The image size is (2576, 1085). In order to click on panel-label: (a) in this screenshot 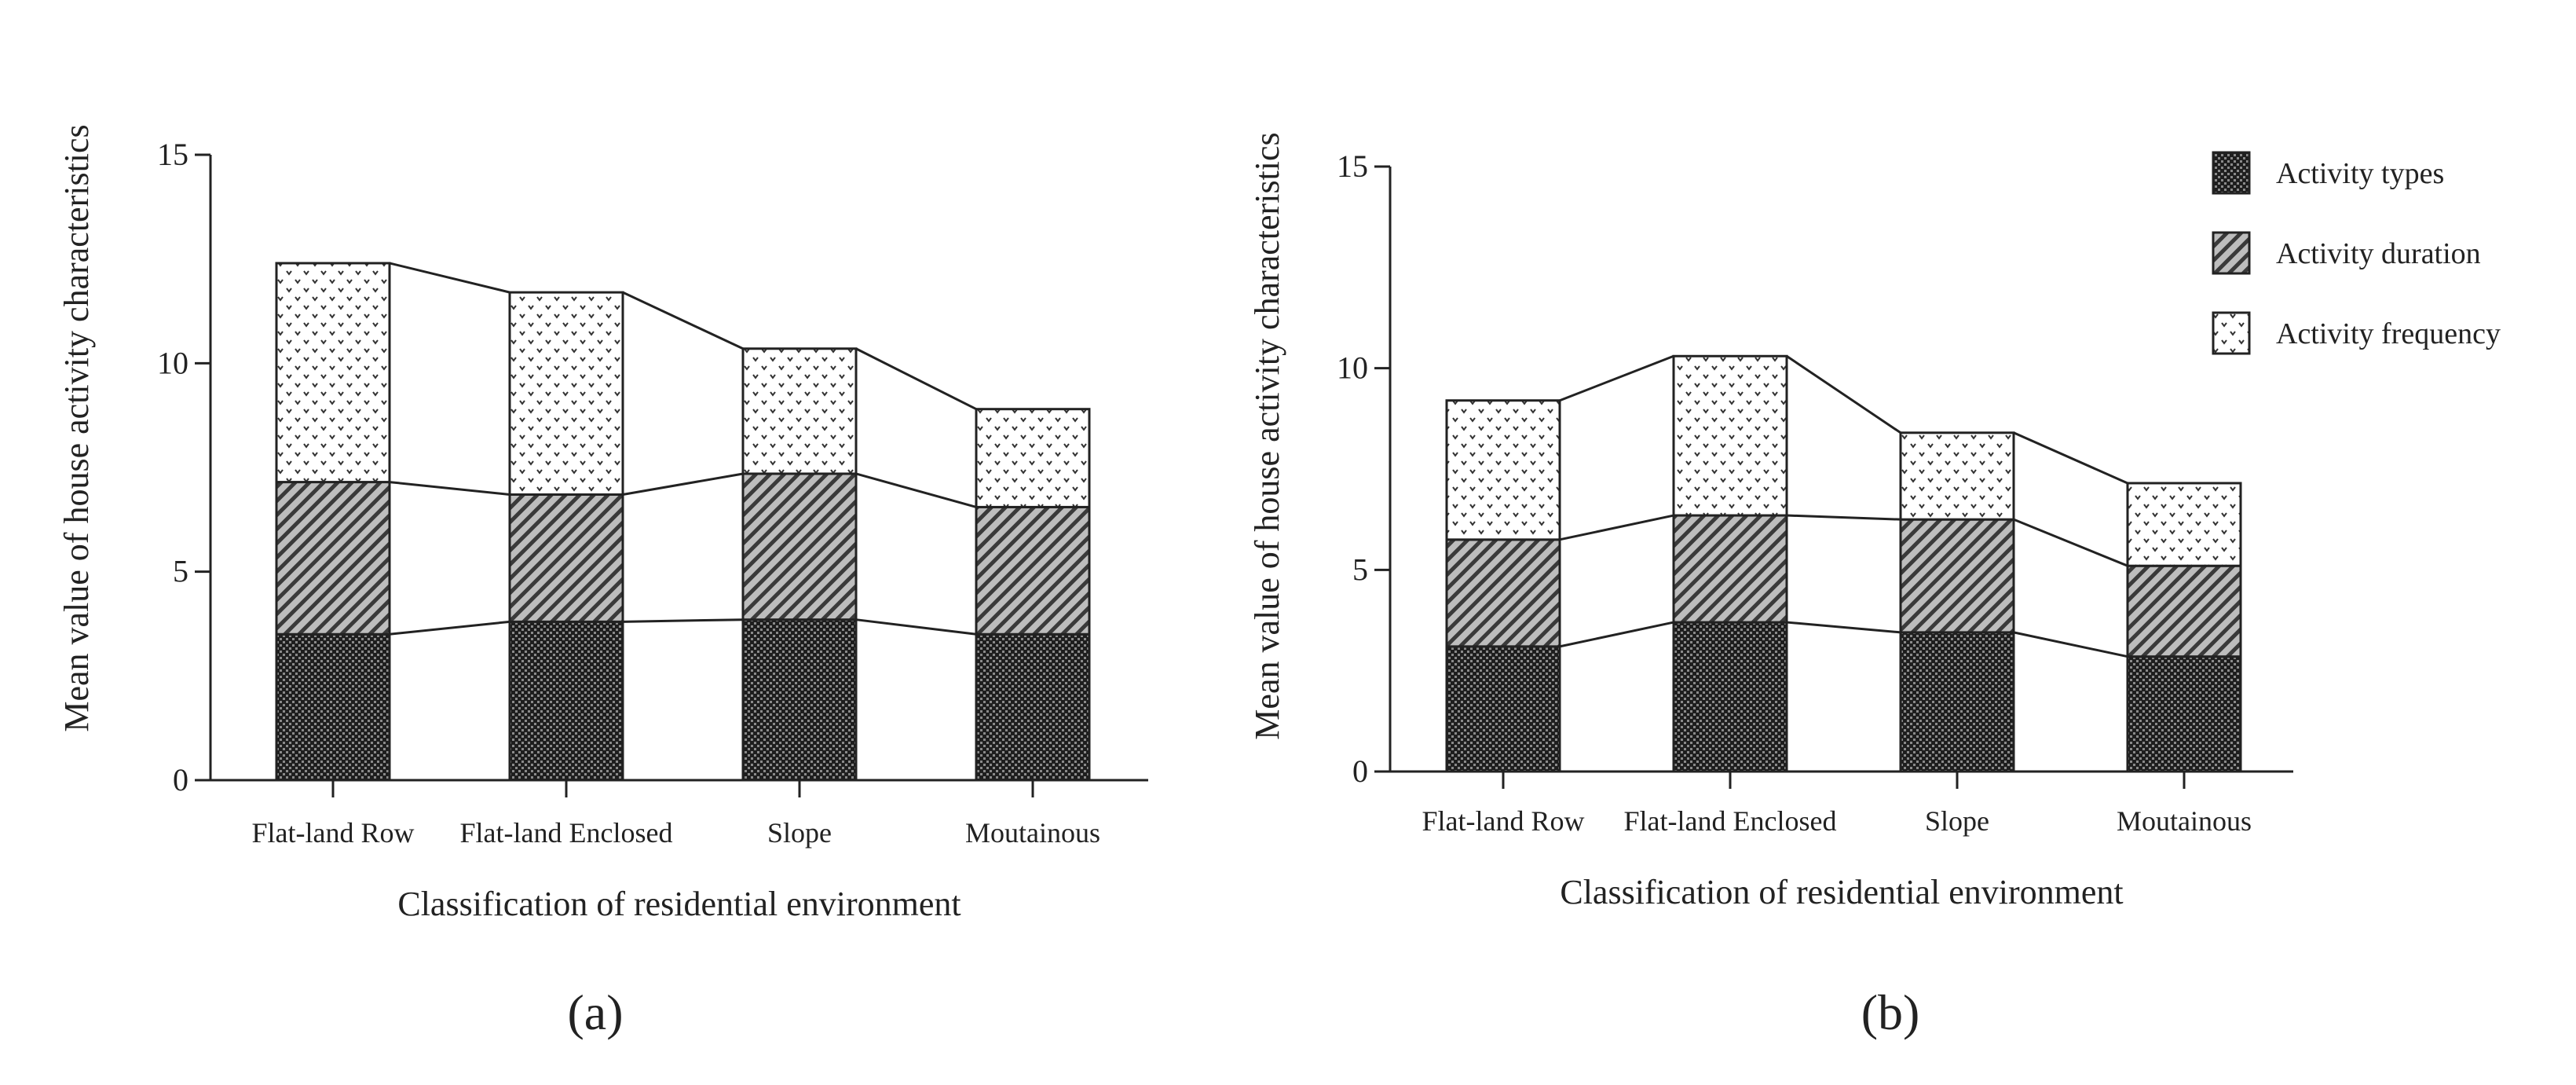, I will do `click(595, 1012)`.